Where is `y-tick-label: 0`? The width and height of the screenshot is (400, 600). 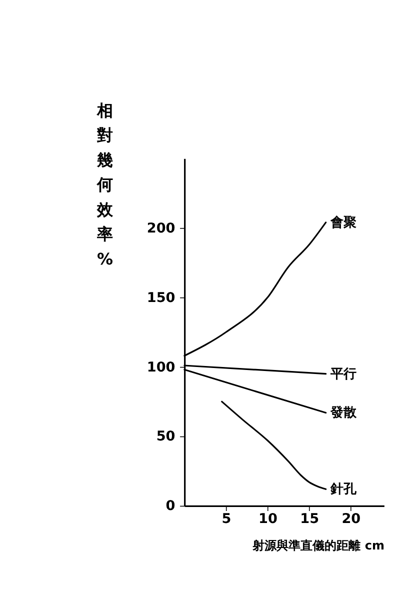 y-tick-label: 0 is located at coordinates (171, 506).